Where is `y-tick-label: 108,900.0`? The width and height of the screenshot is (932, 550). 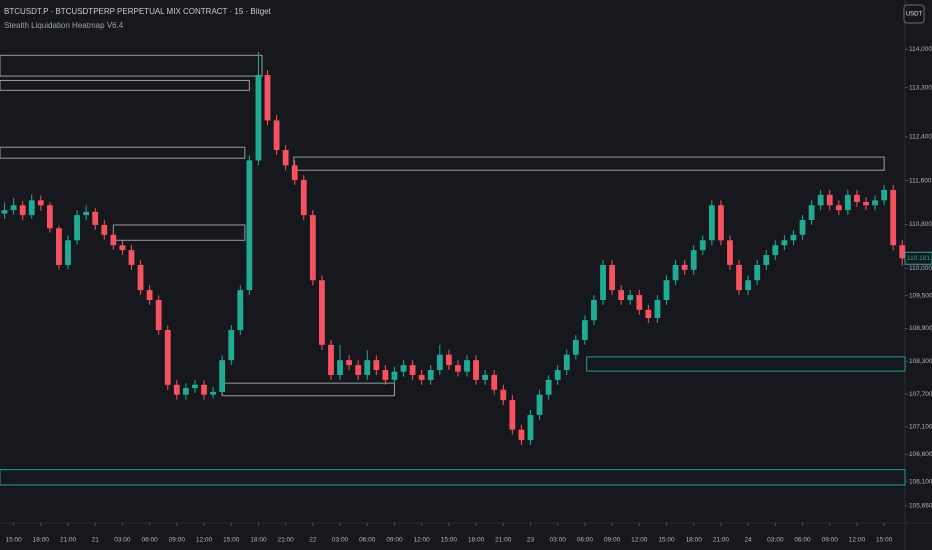 y-tick-label: 108,900.0 is located at coordinates (920, 328).